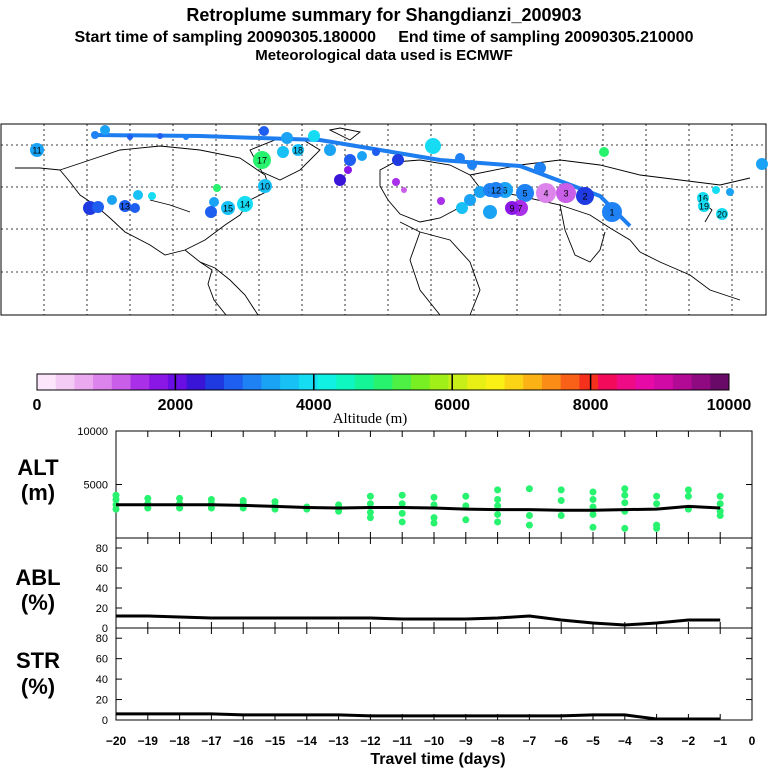 This screenshot has width=768, height=768. What do you see at coordinates (504, 191) in the screenshot?
I see `trajectory-marker-label: 6` at bounding box center [504, 191].